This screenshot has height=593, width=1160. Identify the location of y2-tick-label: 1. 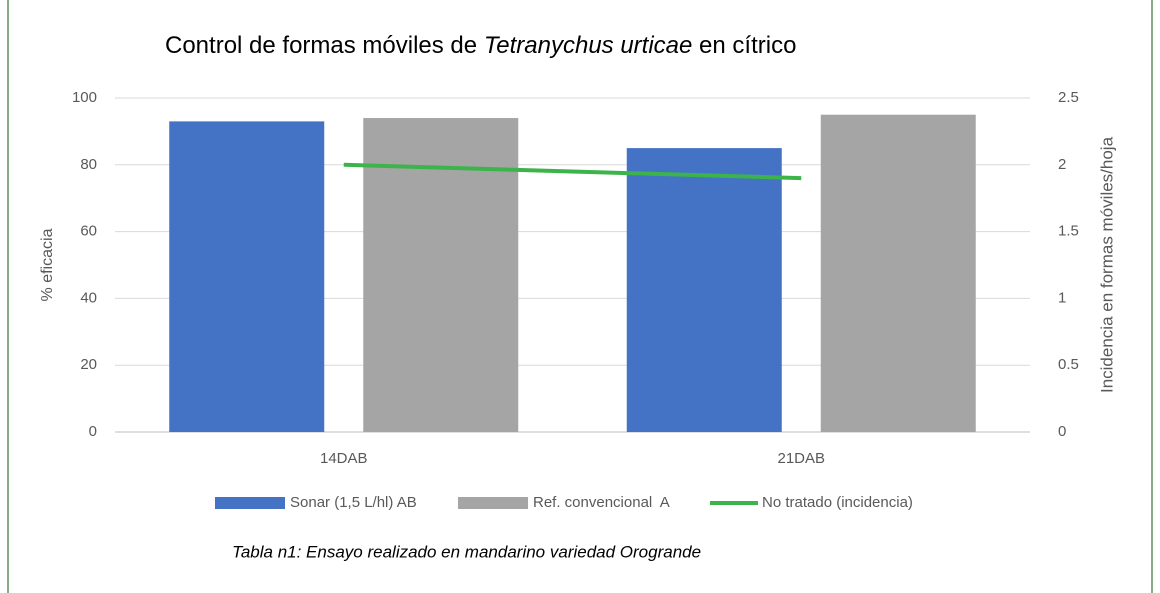
(1062, 297).